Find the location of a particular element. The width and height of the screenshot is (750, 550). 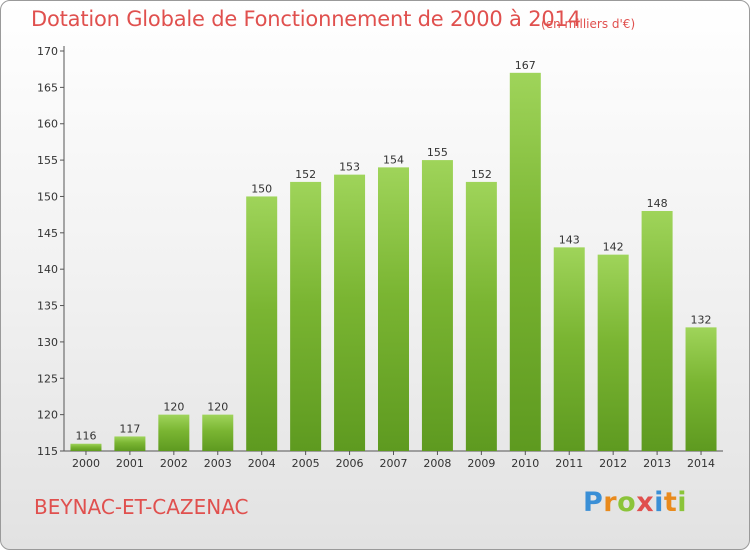

x-tick-label: 2014 is located at coordinates (701, 463).